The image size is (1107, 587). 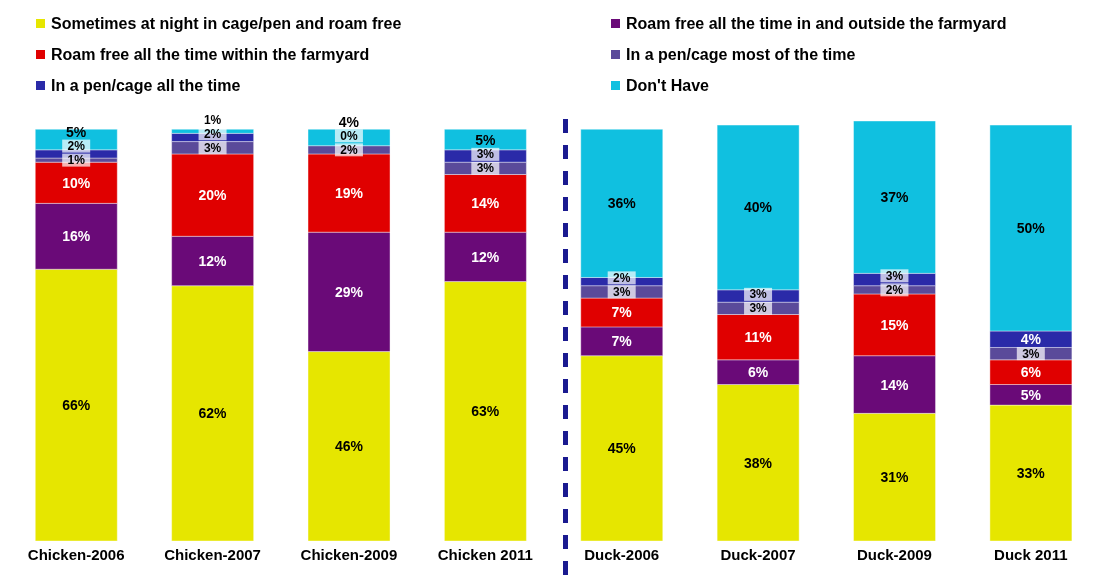 I want to click on x-tick-label: Chicken-2009, so click(x=349, y=554).